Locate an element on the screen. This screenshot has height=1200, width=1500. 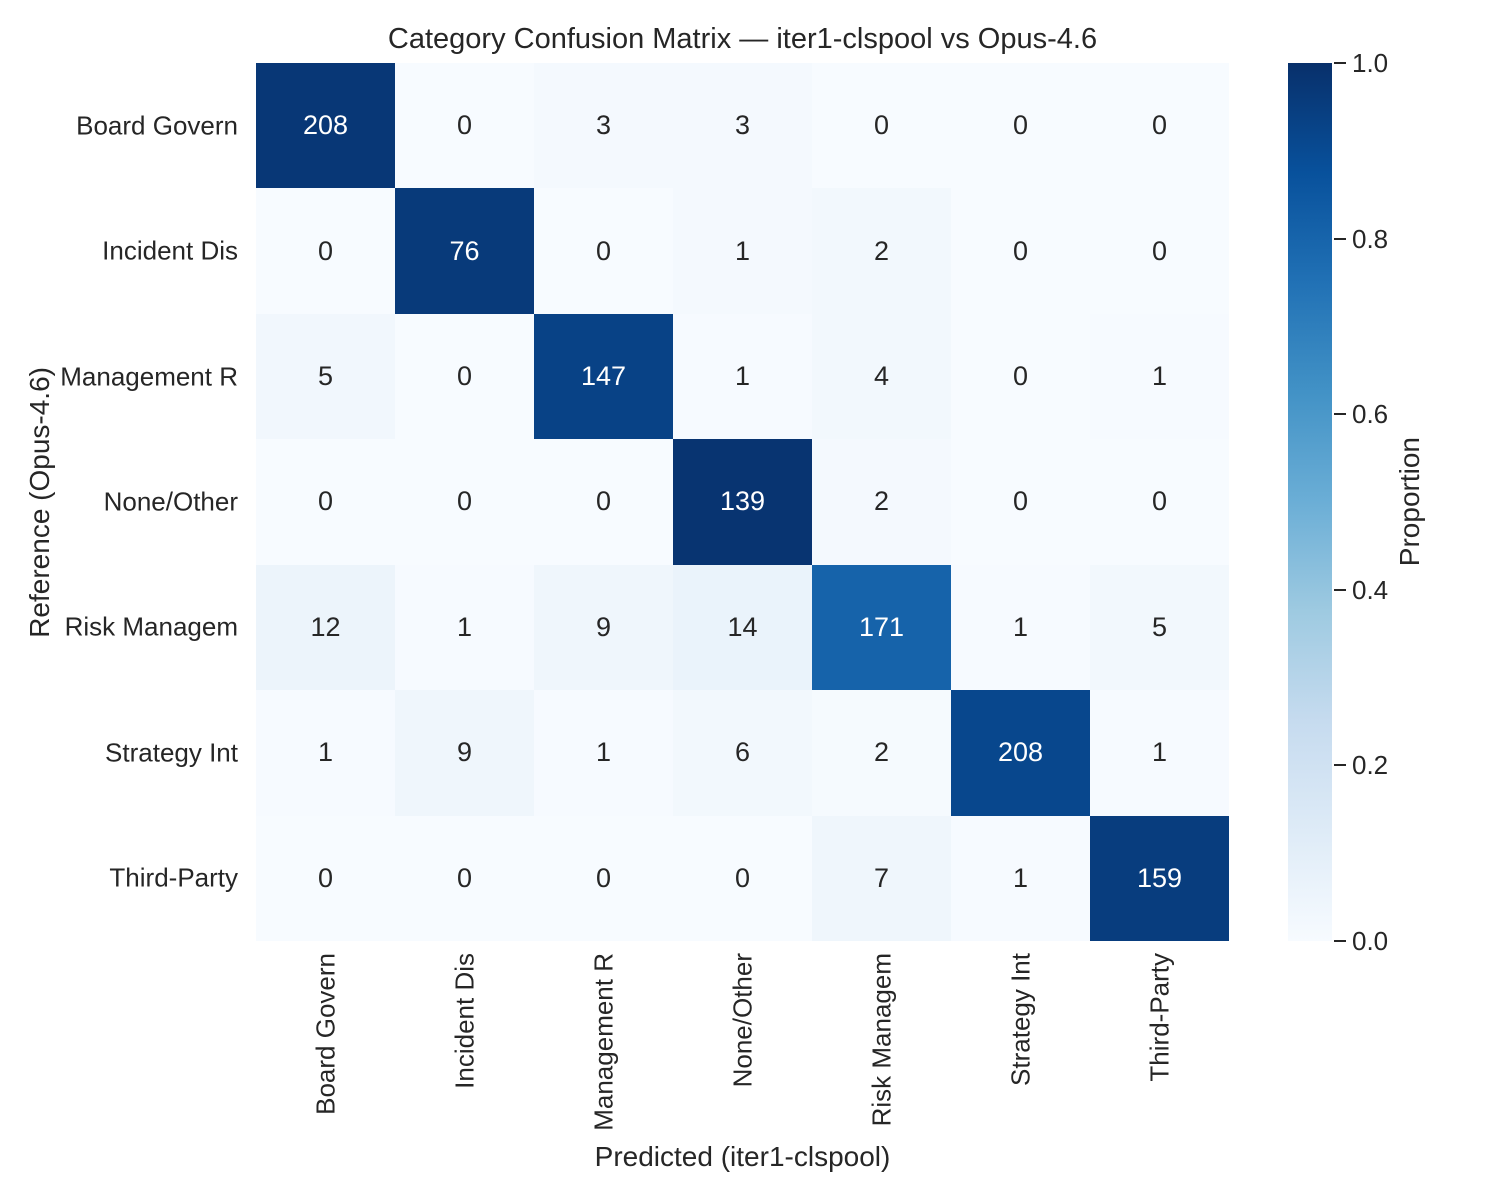
x-axis-label: Predicted (iter1-clspool) is located at coordinates (742, 1156).